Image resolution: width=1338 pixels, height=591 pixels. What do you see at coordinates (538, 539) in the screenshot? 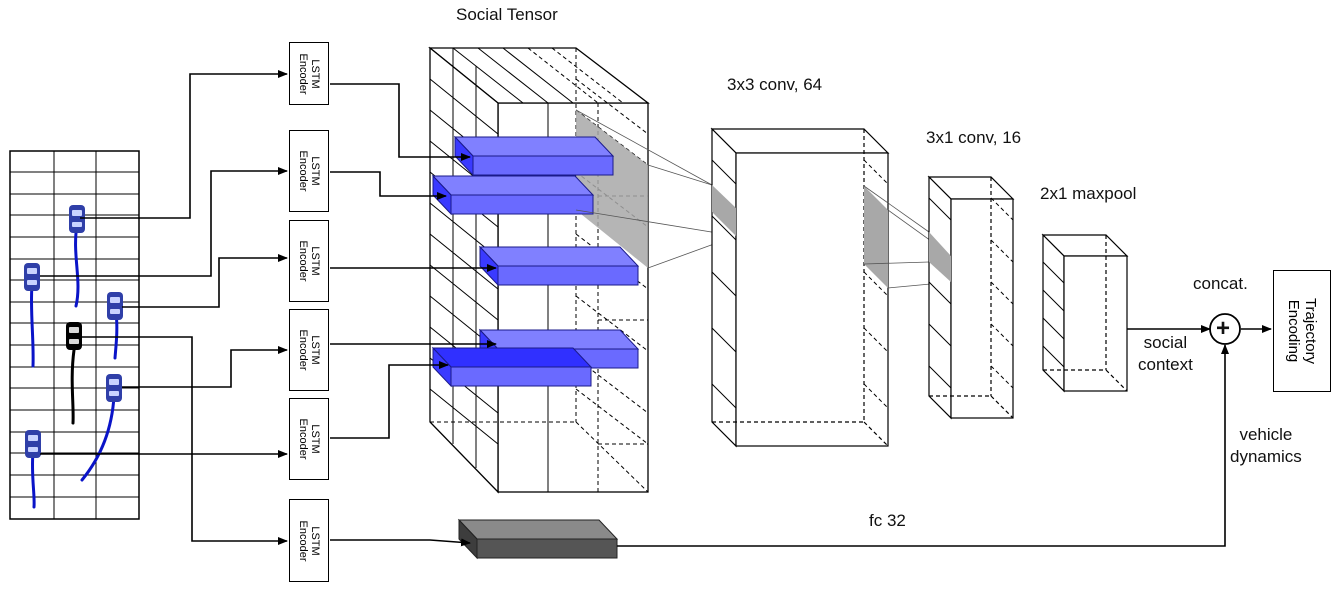
I see `fc-block` at bounding box center [538, 539].